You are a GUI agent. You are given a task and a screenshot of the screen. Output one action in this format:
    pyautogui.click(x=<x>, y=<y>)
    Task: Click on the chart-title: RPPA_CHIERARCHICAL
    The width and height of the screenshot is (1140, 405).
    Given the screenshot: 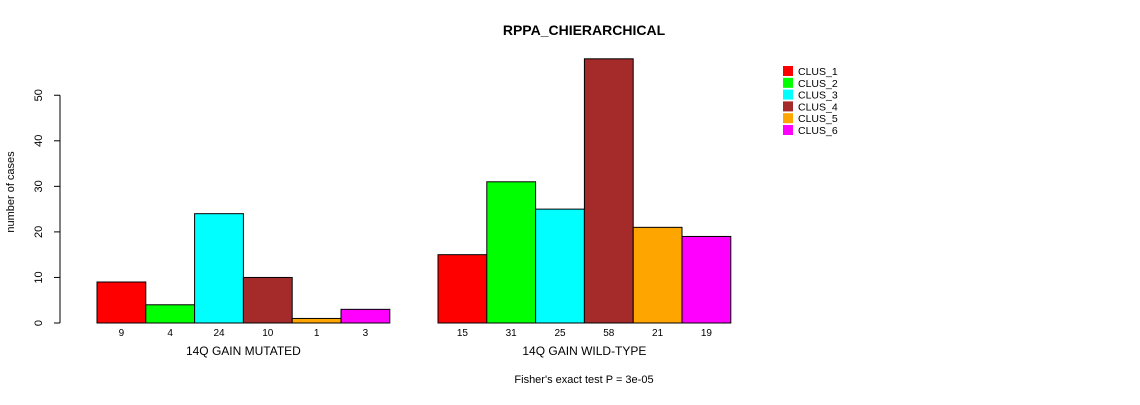 What is the action you would take?
    pyautogui.click(x=584, y=30)
    